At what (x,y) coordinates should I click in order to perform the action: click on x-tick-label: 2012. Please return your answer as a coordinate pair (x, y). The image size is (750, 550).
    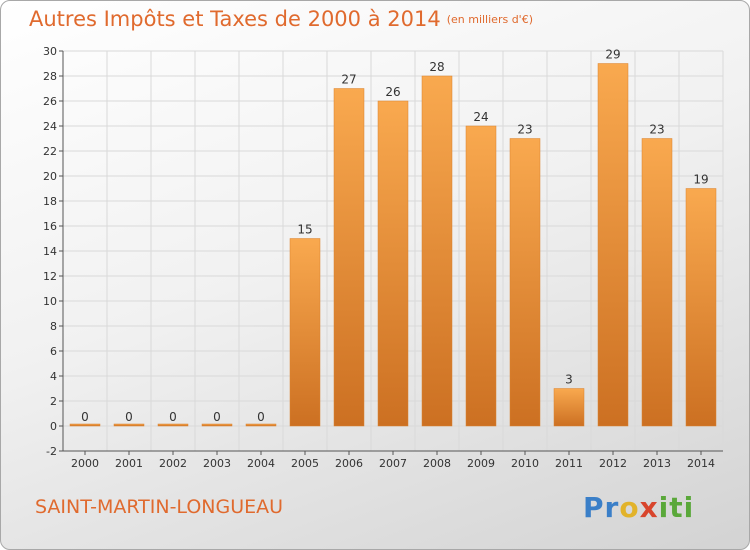
    Looking at the image, I should click on (613, 463).